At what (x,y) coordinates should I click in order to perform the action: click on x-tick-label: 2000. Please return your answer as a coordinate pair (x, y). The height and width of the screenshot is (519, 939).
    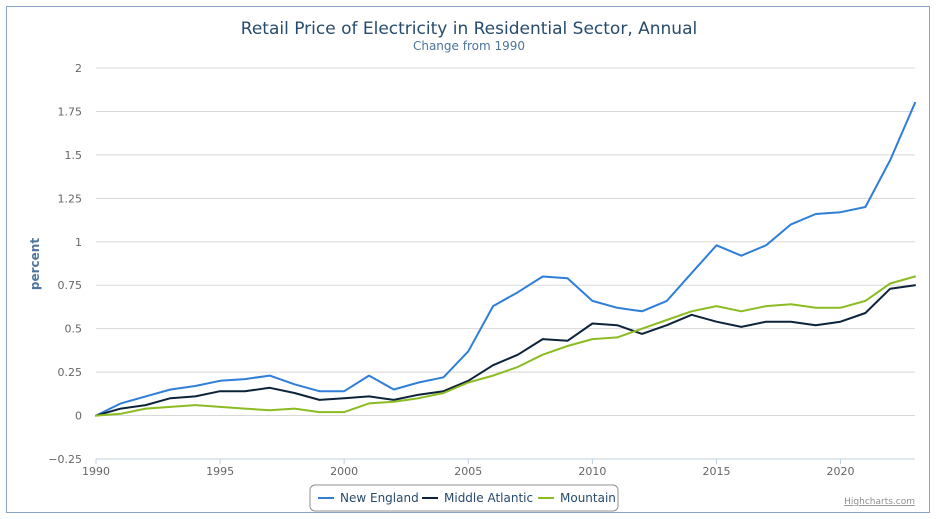
    Looking at the image, I should click on (344, 471).